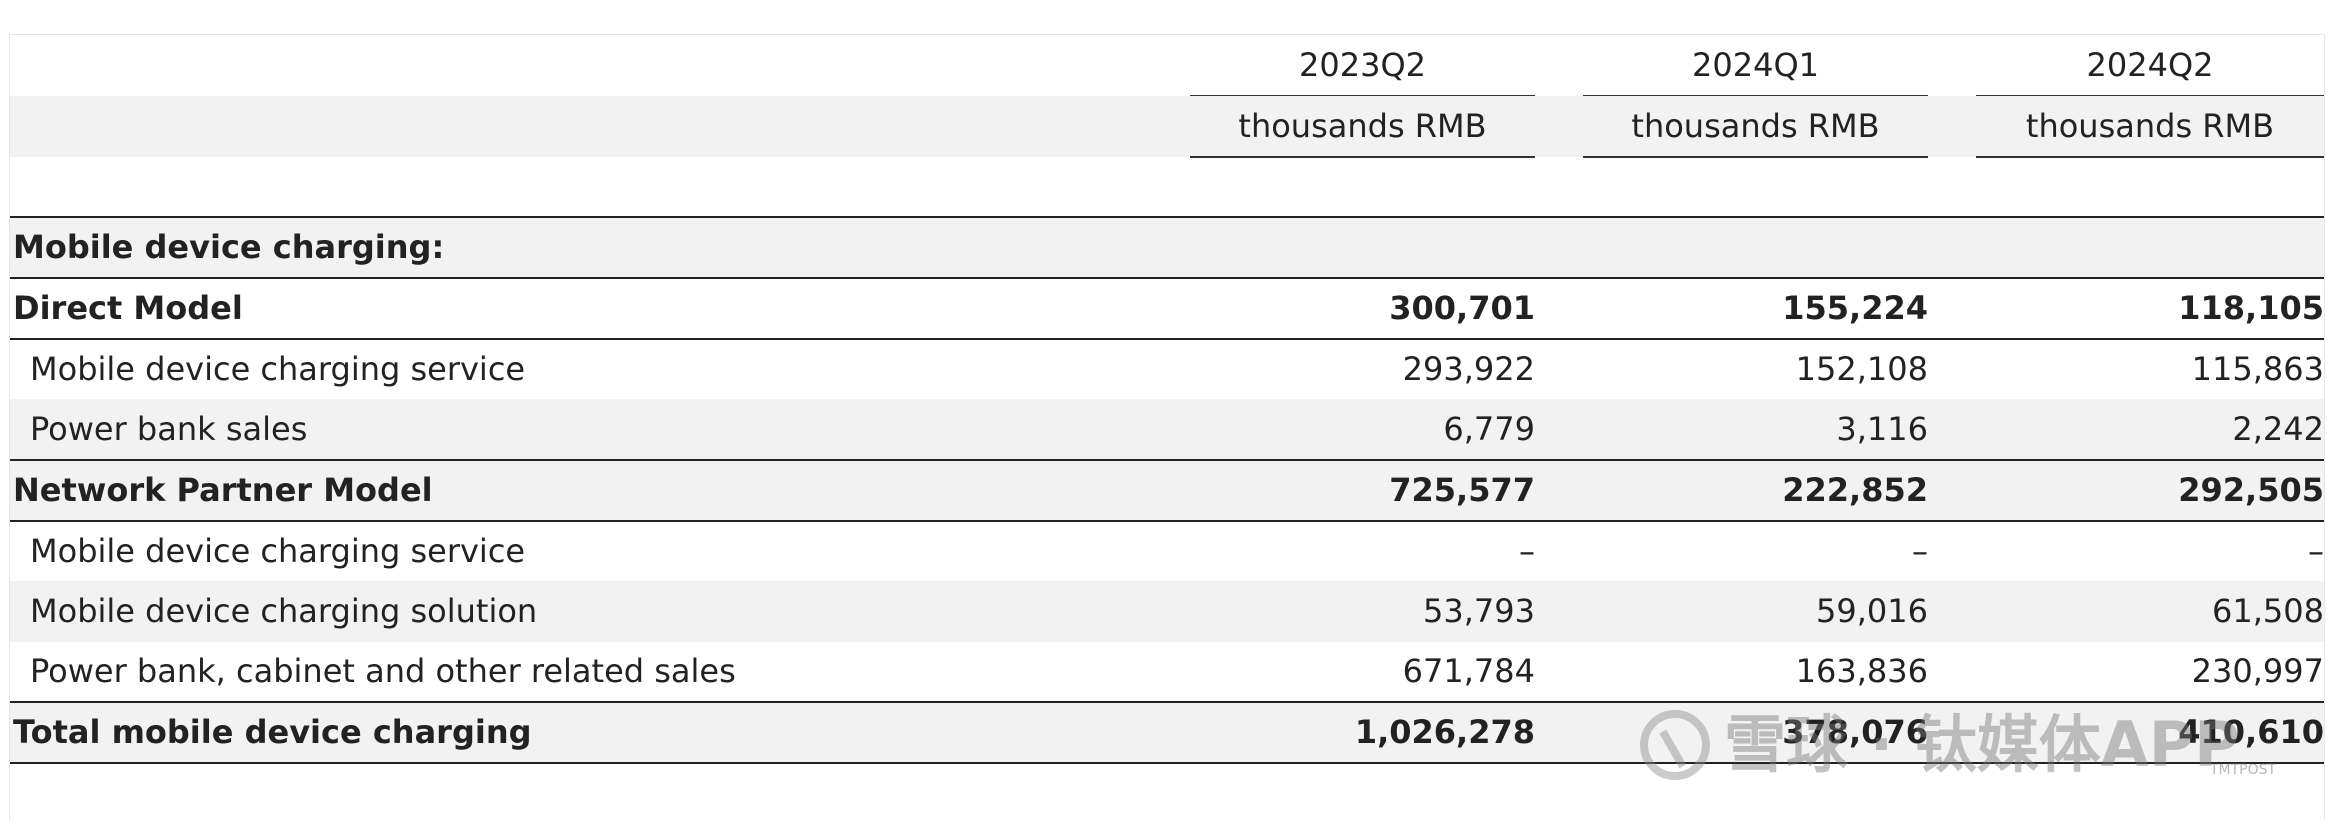 The height and width of the screenshot is (826, 2340). I want to click on value-2024q1: 378,076, so click(1855, 732).